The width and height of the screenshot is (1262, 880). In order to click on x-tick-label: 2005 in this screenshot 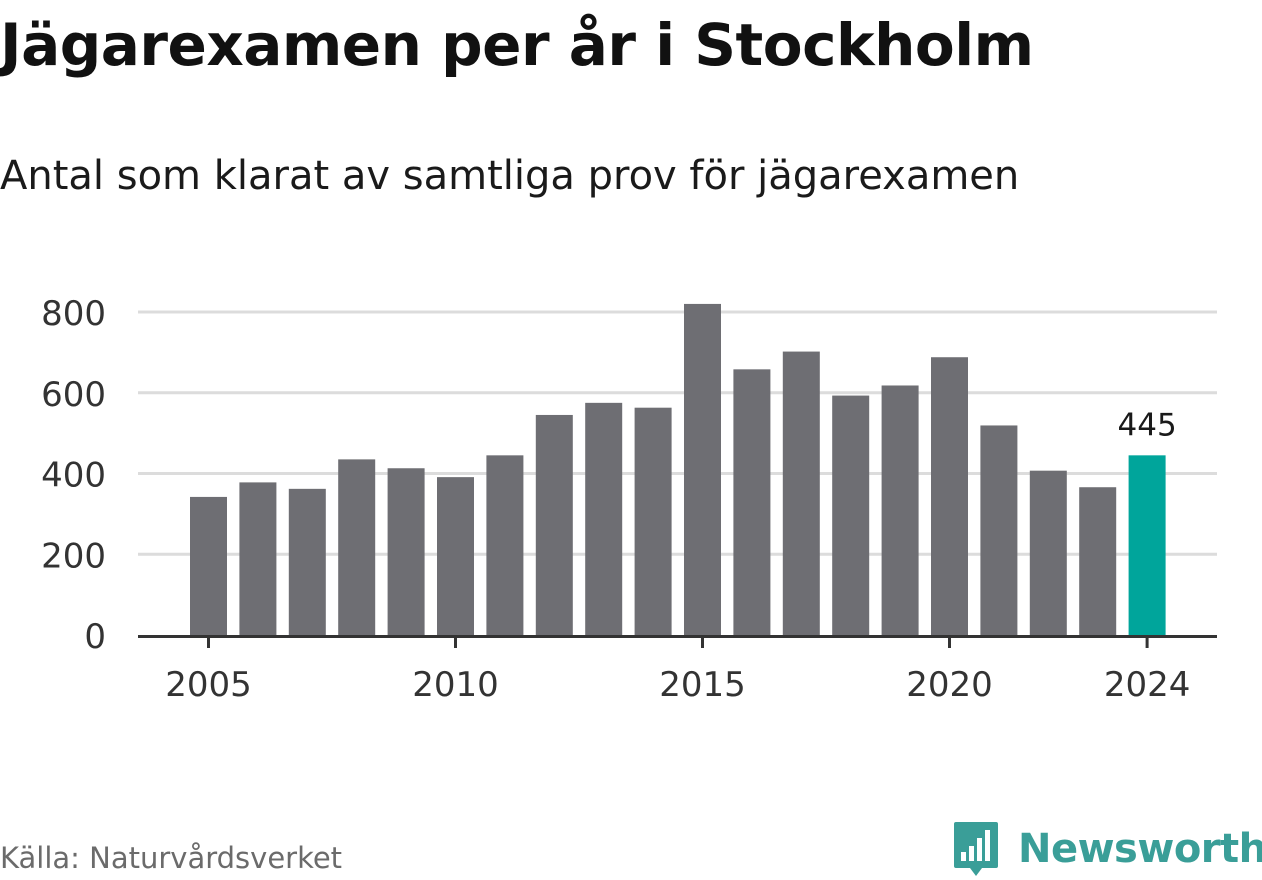, I will do `click(208, 685)`.